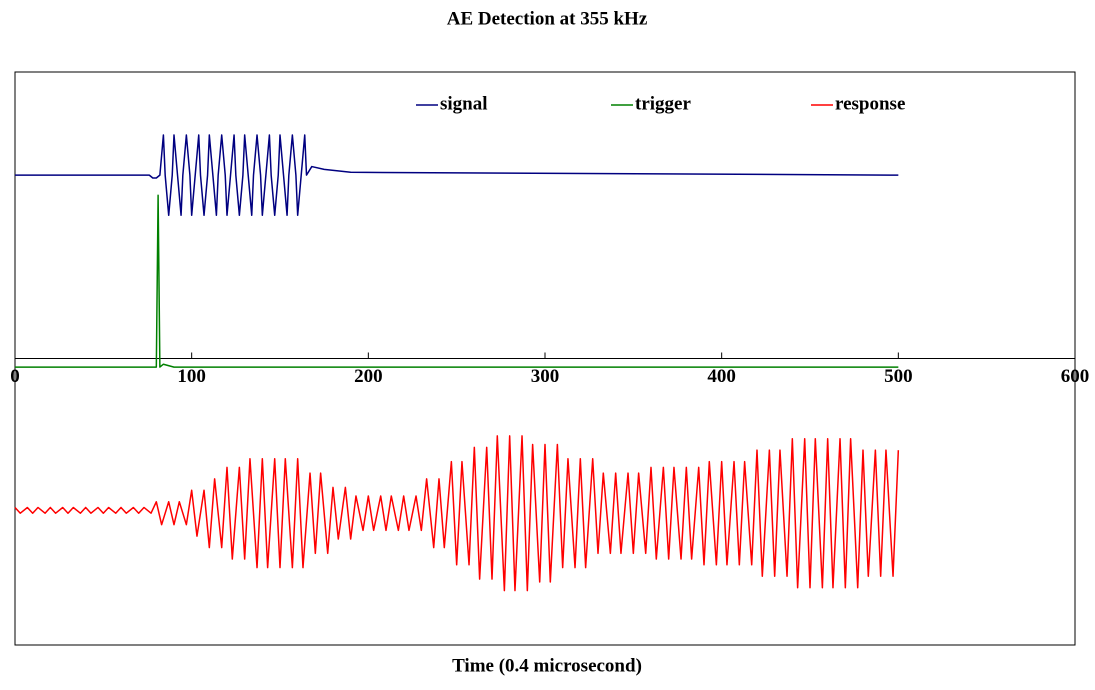 The width and height of the screenshot is (1095, 690). What do you see at coordinates (870, 103) in the screenshot?
I see `legend-label: response` at bounding box center [870, 103].